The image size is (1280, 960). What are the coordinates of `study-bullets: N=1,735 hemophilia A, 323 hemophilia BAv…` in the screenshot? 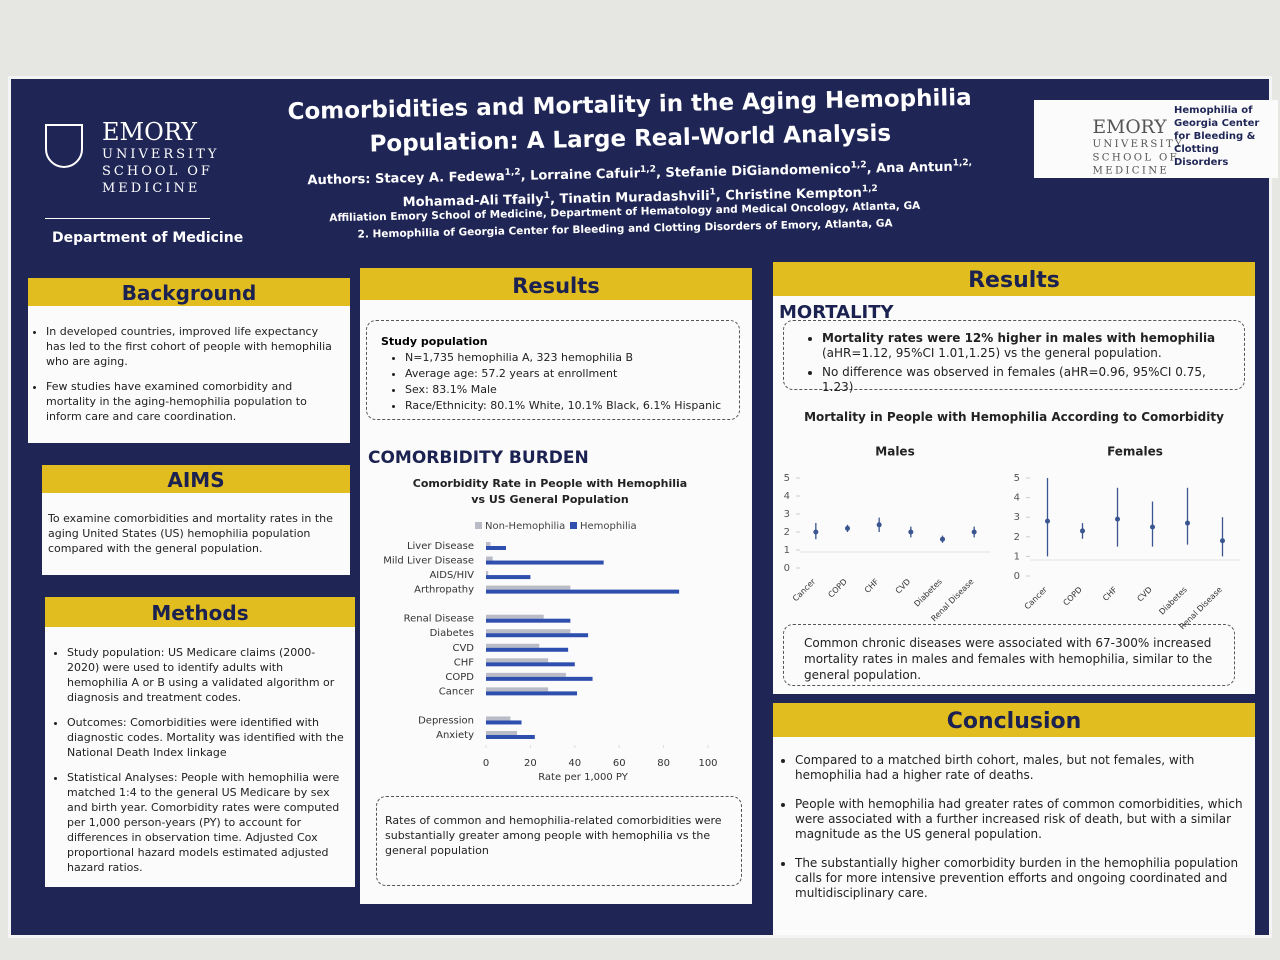 It's located at (563, 381).